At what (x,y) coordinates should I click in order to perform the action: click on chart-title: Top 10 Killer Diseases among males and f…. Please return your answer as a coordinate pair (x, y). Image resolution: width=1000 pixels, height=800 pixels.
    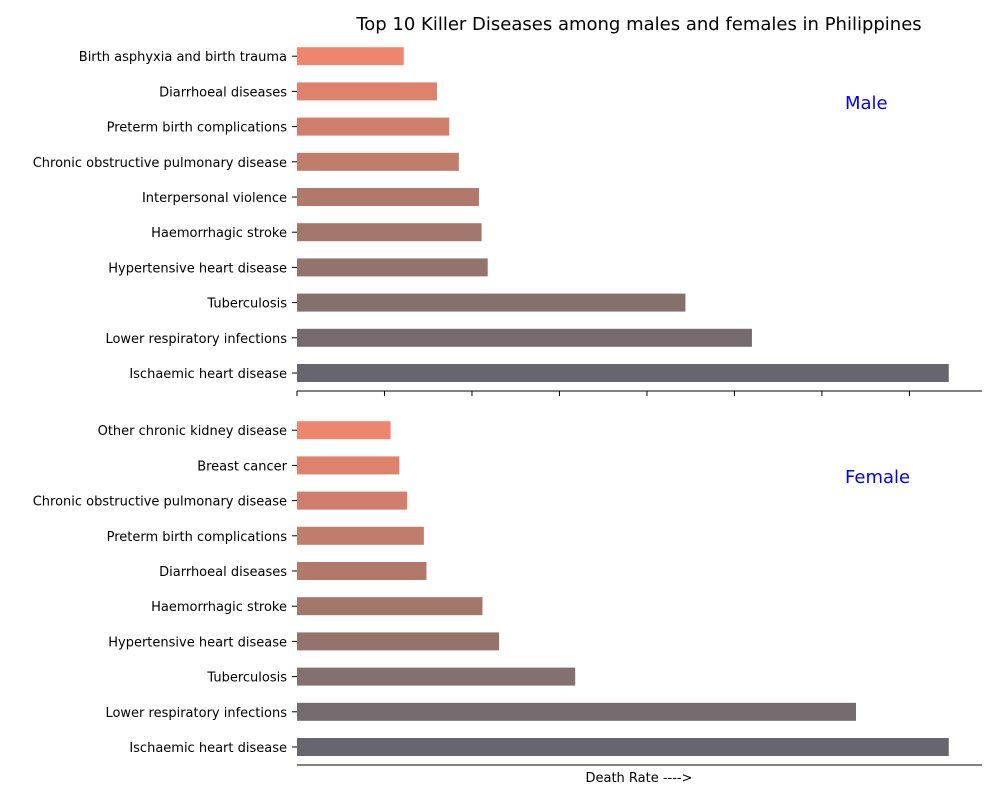
    Looking at the image, I should click on (638, 24).